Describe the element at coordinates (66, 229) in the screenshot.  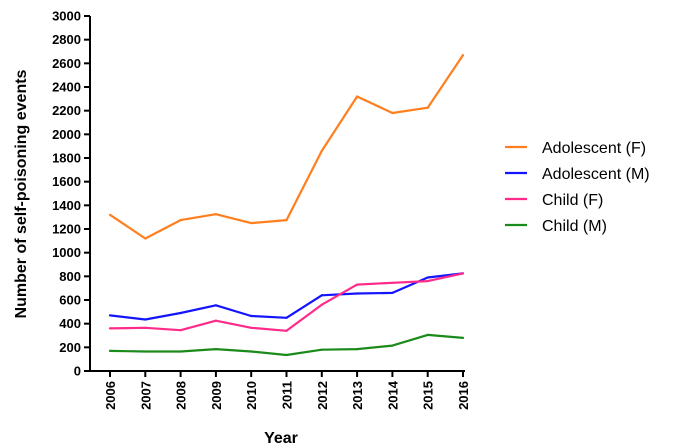
I see `y-tick-label: 1200` at that location.